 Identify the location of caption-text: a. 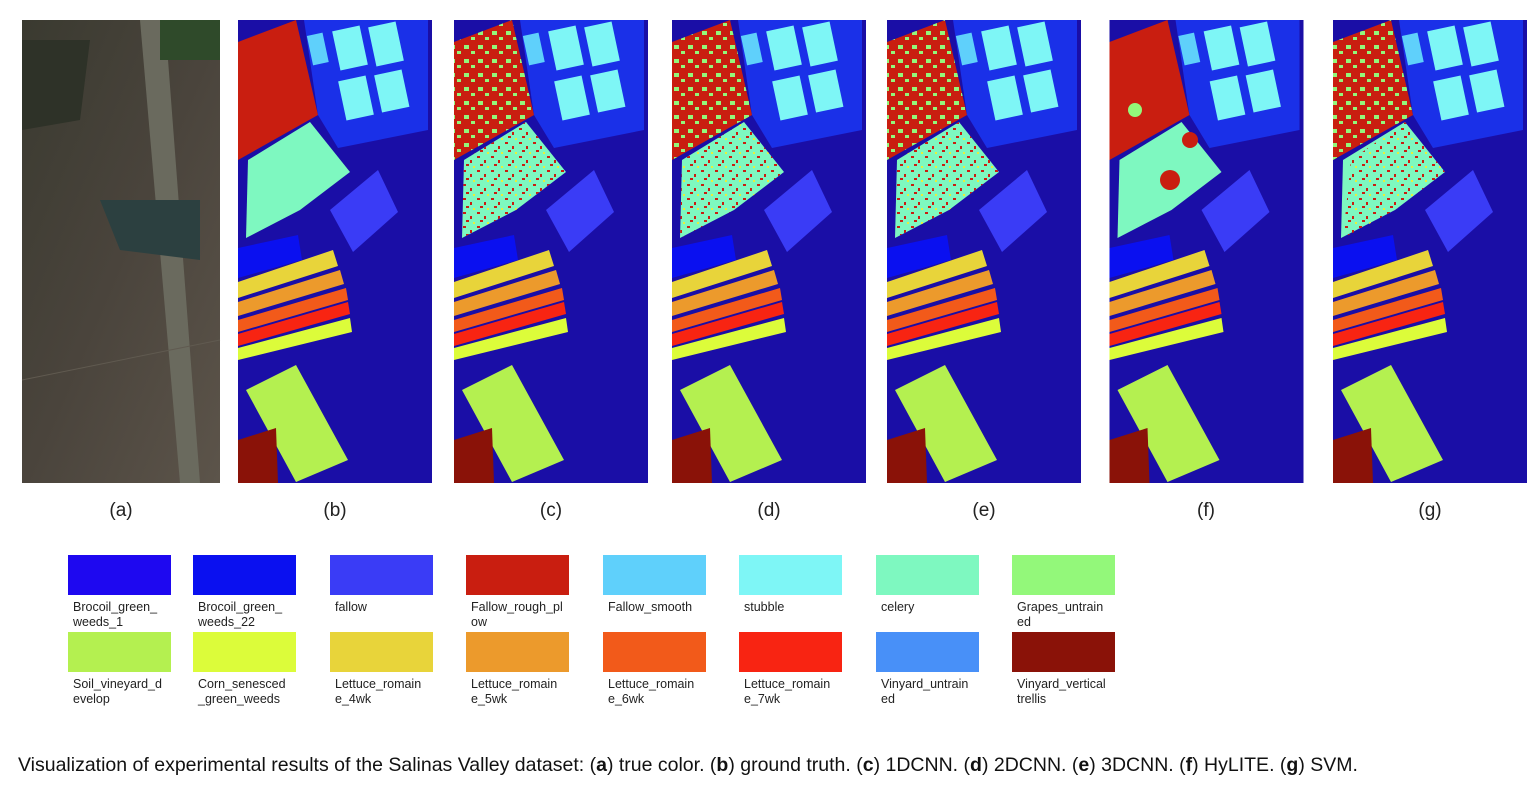
(601, 765).